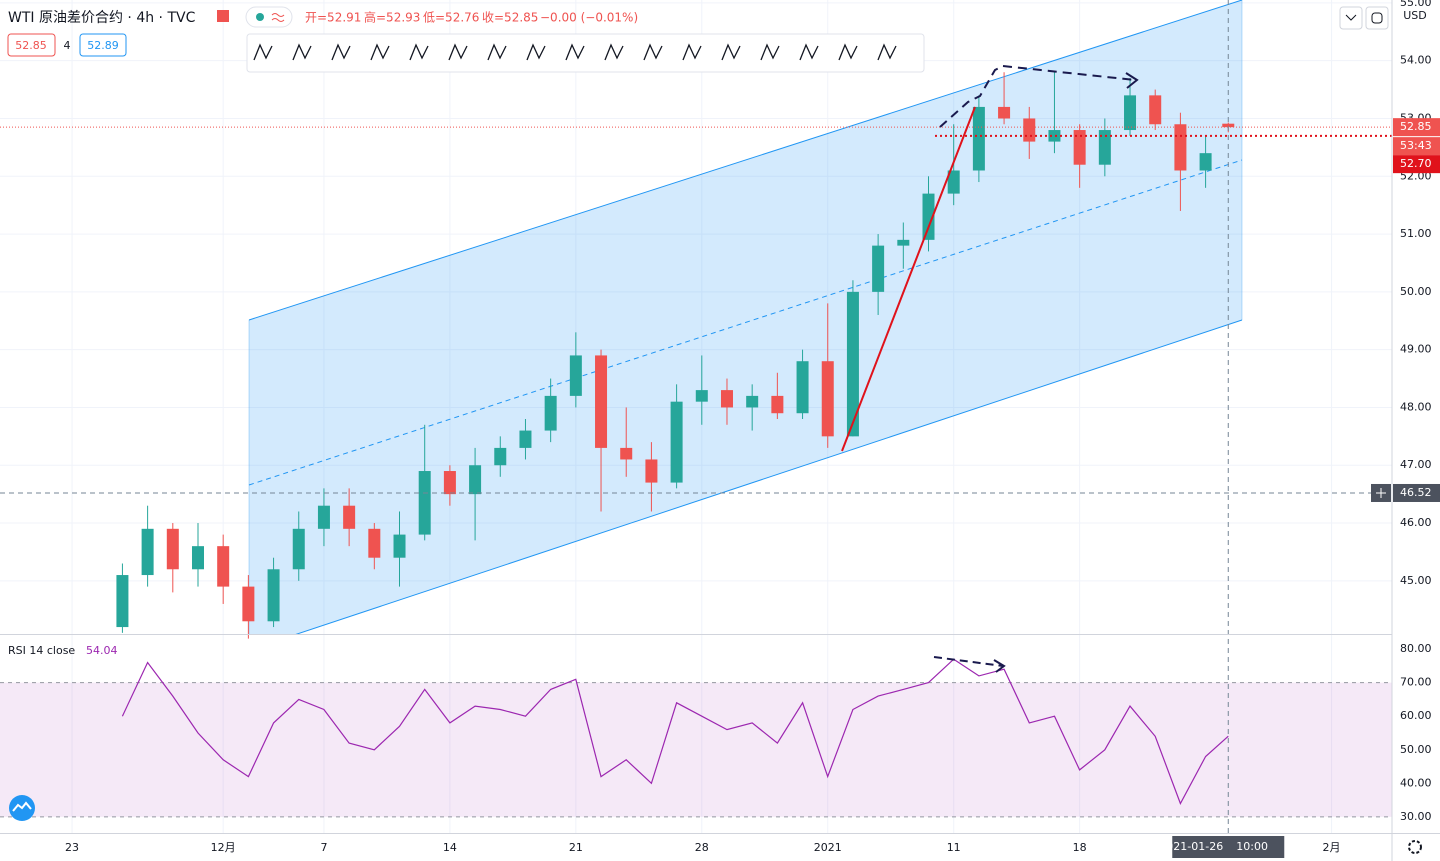 This screenshot has height=861, width=1440. I want to click on x-tick-label: 18, so click(1080, 847).